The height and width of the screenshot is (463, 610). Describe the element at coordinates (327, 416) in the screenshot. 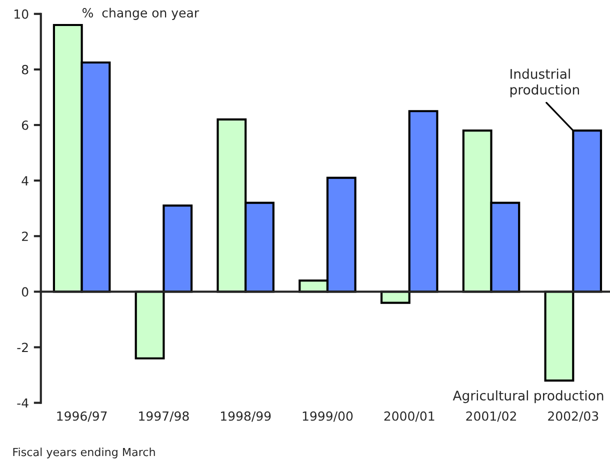

I see `x-tick-label: 1999/00` at that location.